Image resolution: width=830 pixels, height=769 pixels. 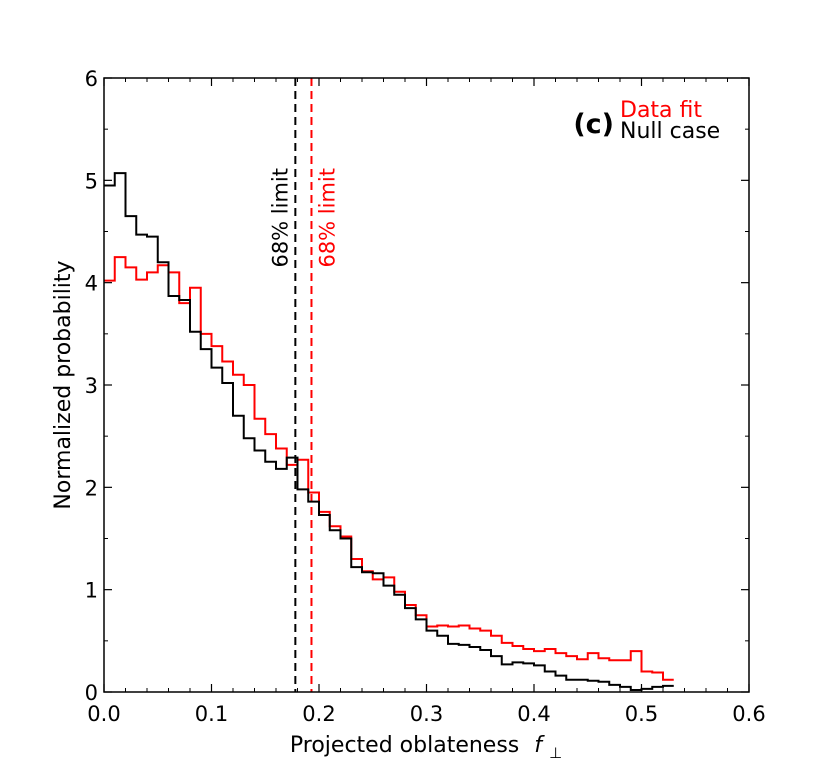 I want to click on x-axis-label-subscript: ⊥, so click(x=555, y=753).